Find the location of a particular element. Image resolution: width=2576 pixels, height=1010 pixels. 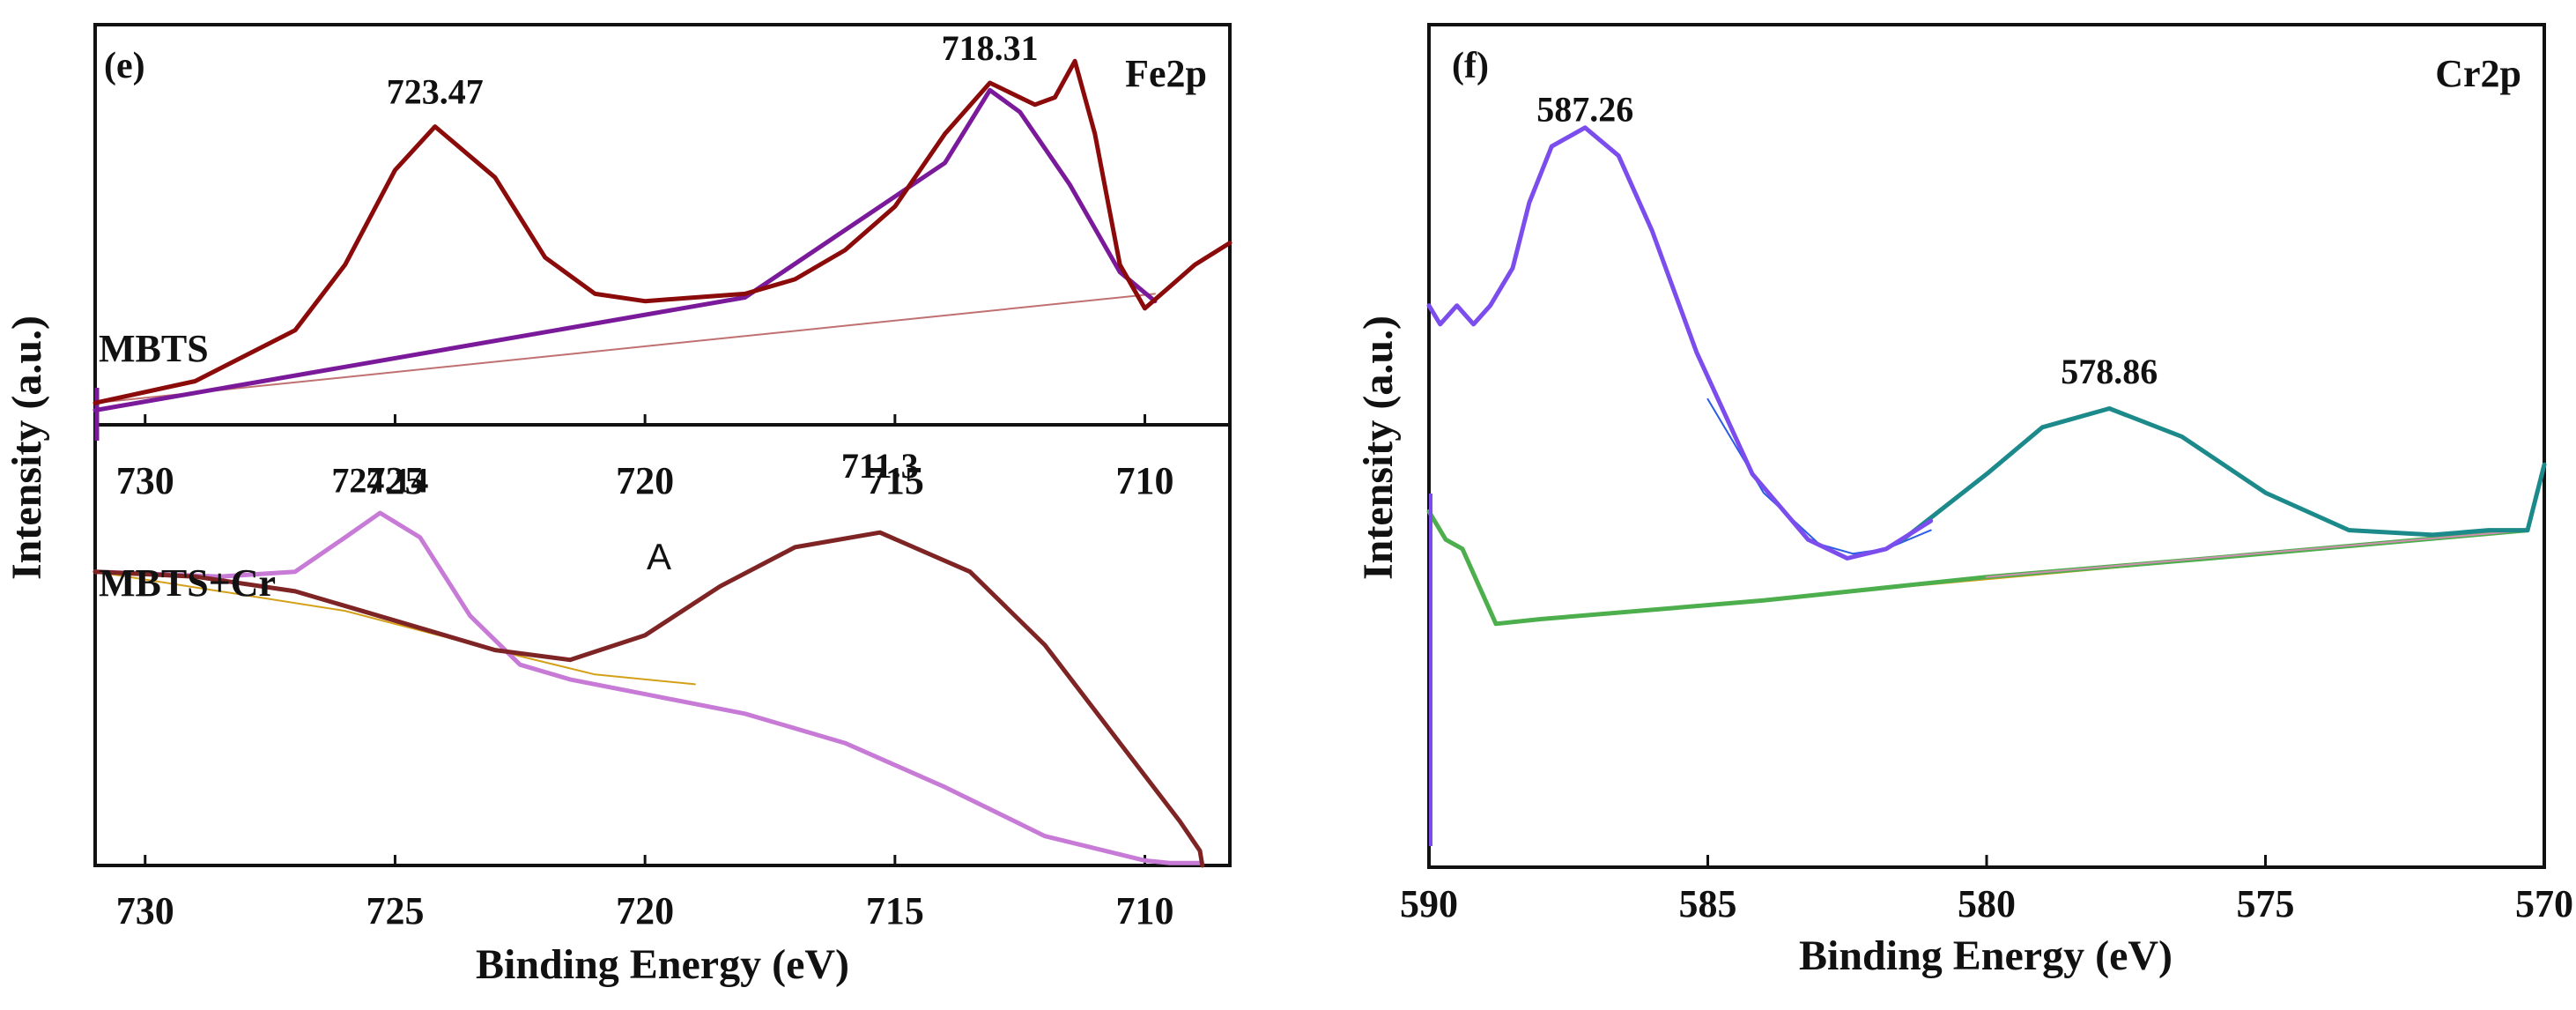

panel-e-title: Fe2p is located at coordinates (1166, 73).